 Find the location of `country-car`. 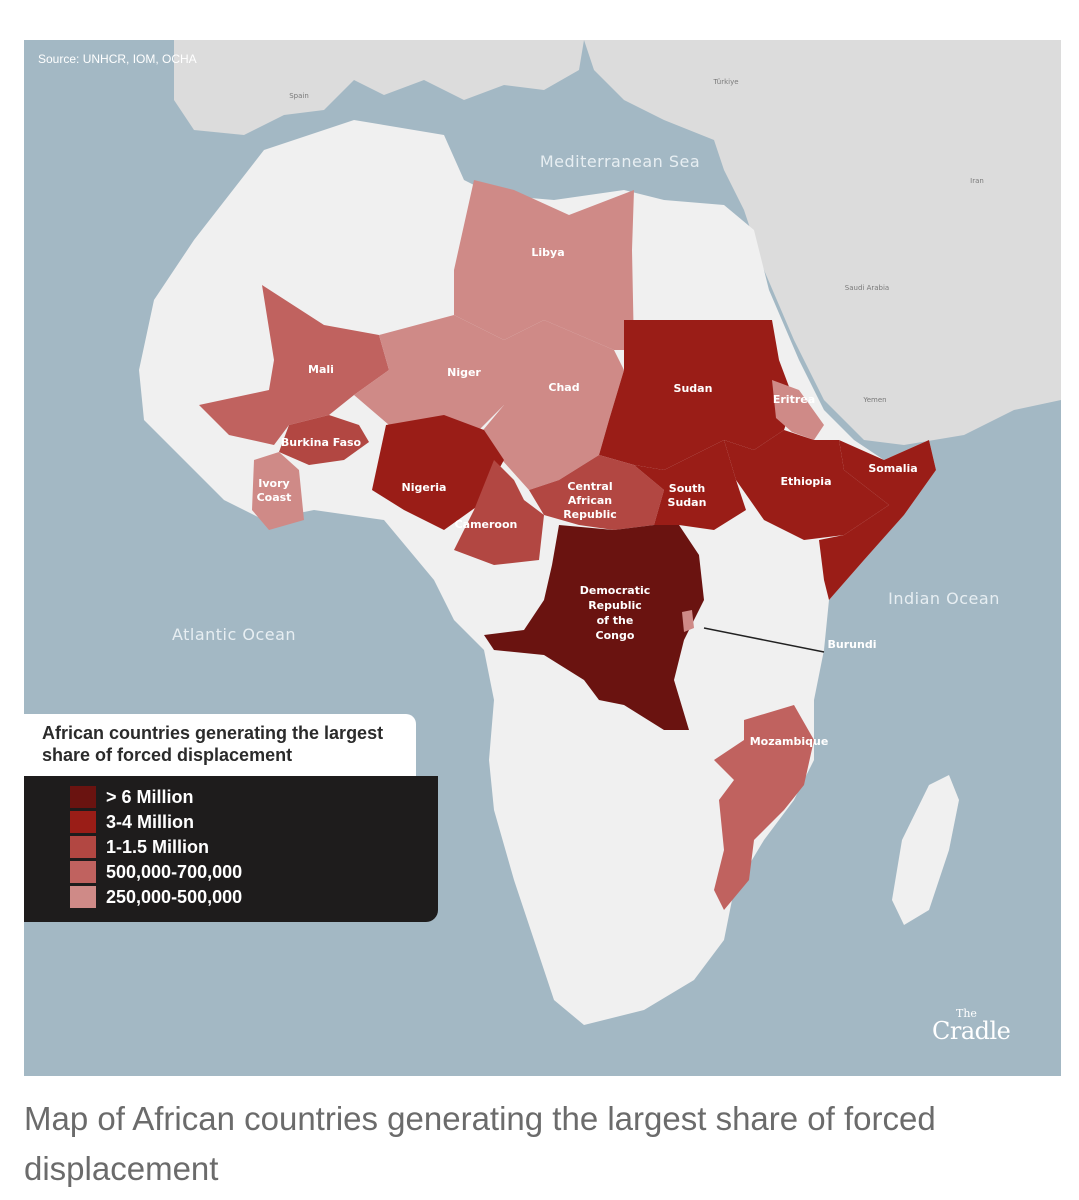

country-car is located at coordinates (596, 492).